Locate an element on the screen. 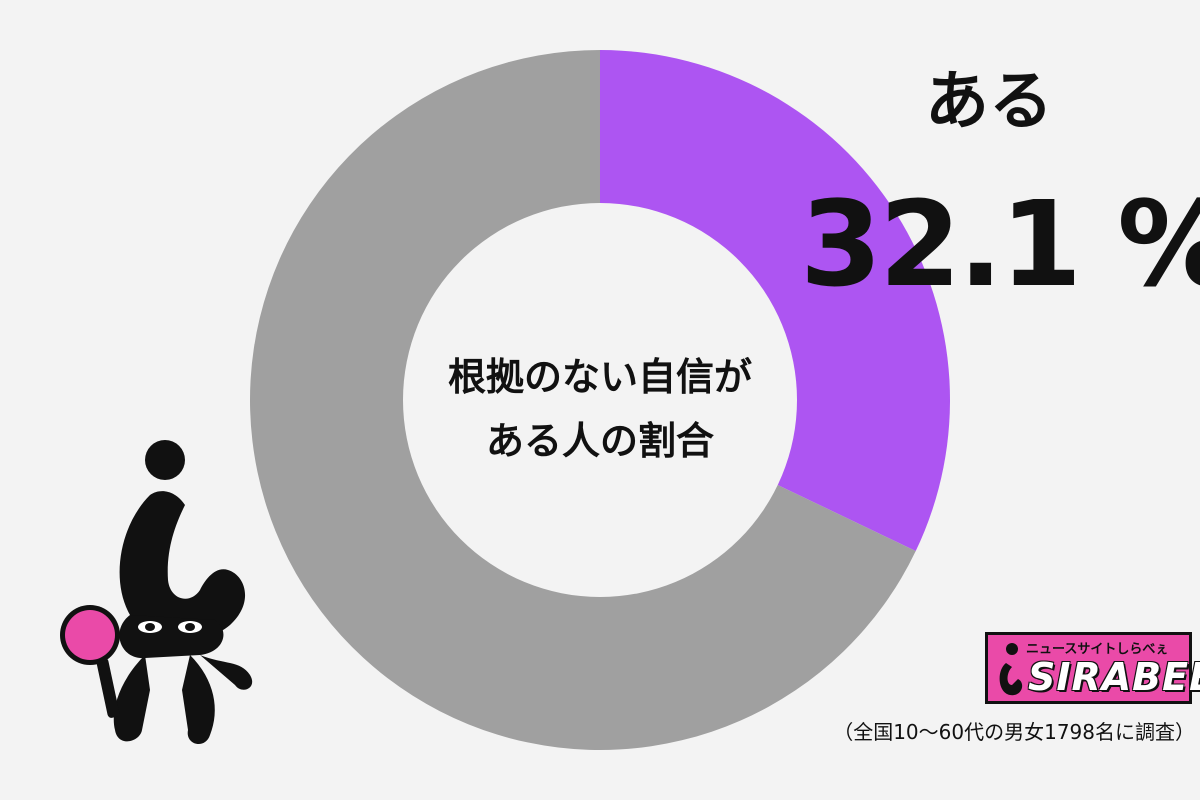  sirabee-logo-mark-icon is located at coordinates (1011, 669).